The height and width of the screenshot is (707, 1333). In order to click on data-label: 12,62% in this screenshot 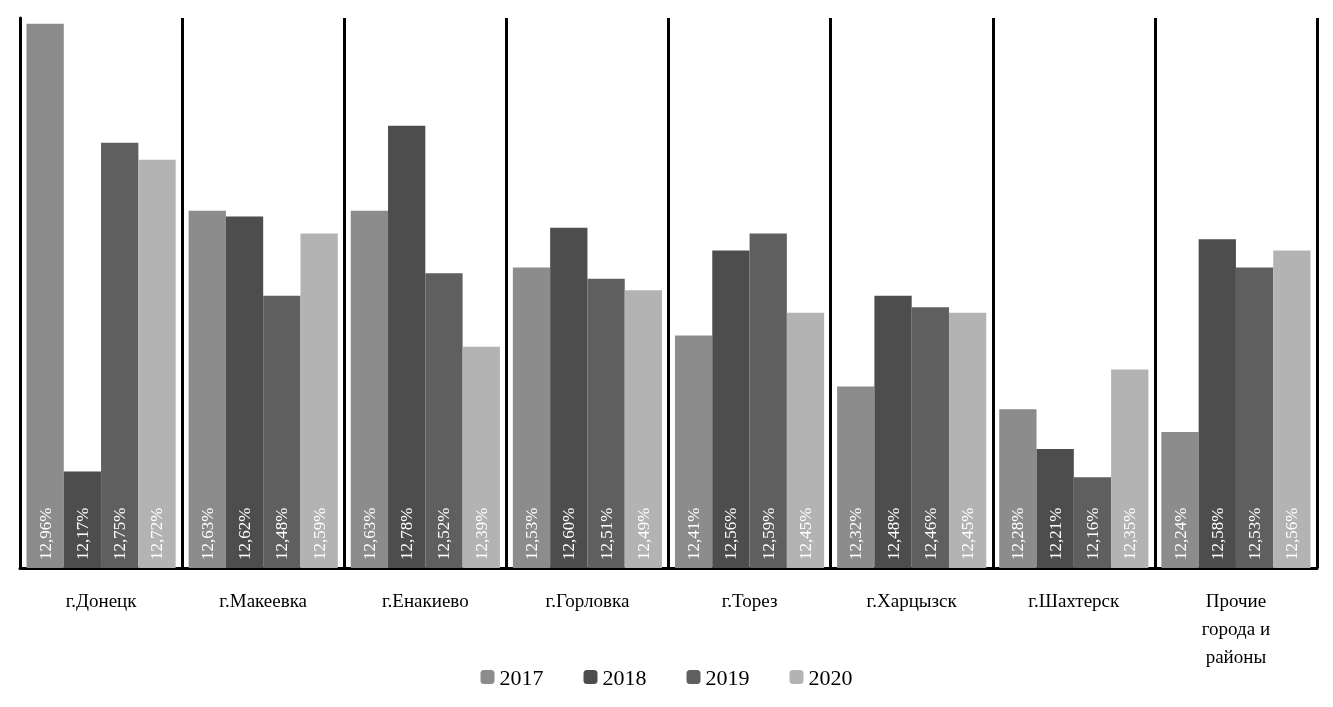, I will do `click(245, 533)`.